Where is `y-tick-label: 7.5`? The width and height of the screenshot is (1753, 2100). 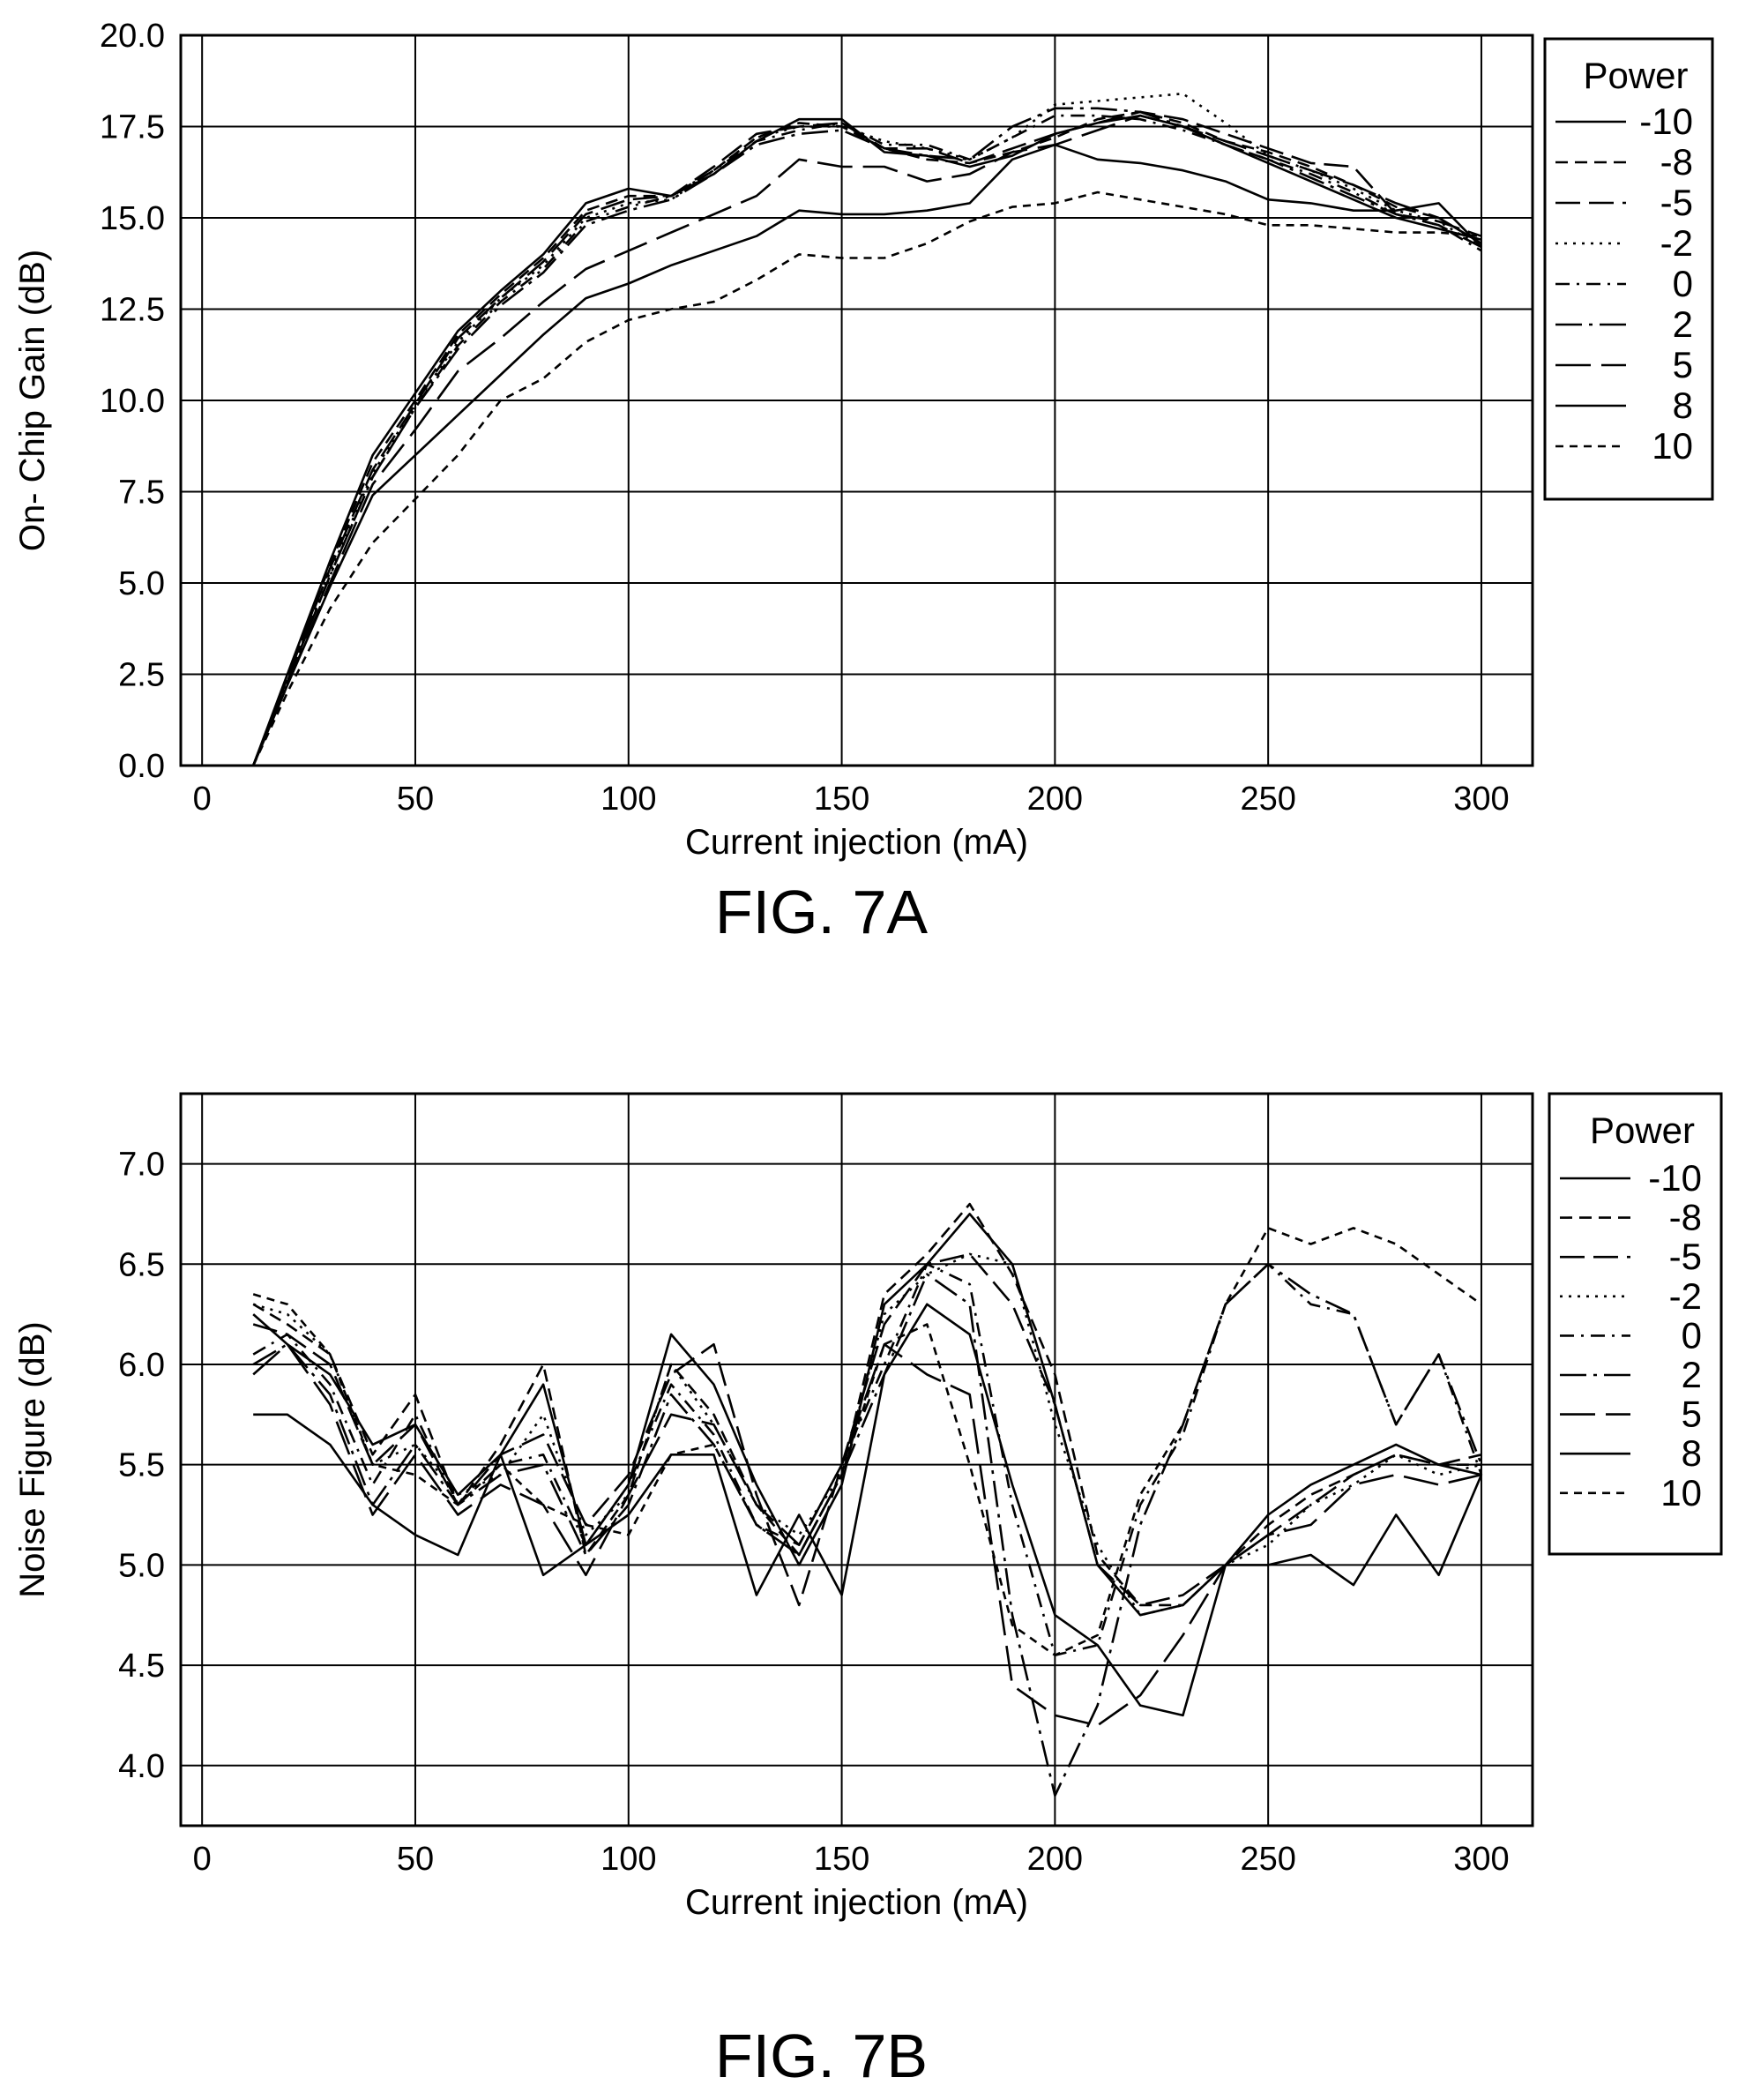
y-tick-label: 7.5 is located at coordinates (141, 493).